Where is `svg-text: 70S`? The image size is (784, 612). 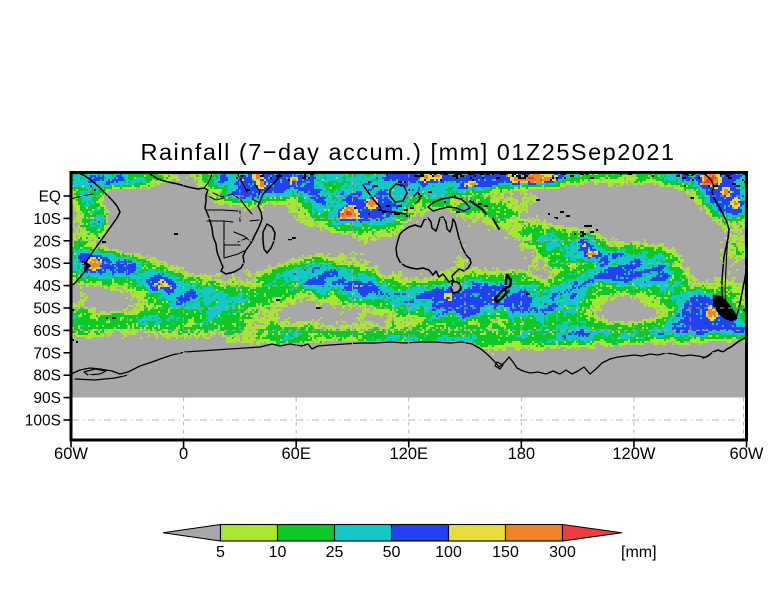 svg-text: 70S is located at coordinates (47, 353).